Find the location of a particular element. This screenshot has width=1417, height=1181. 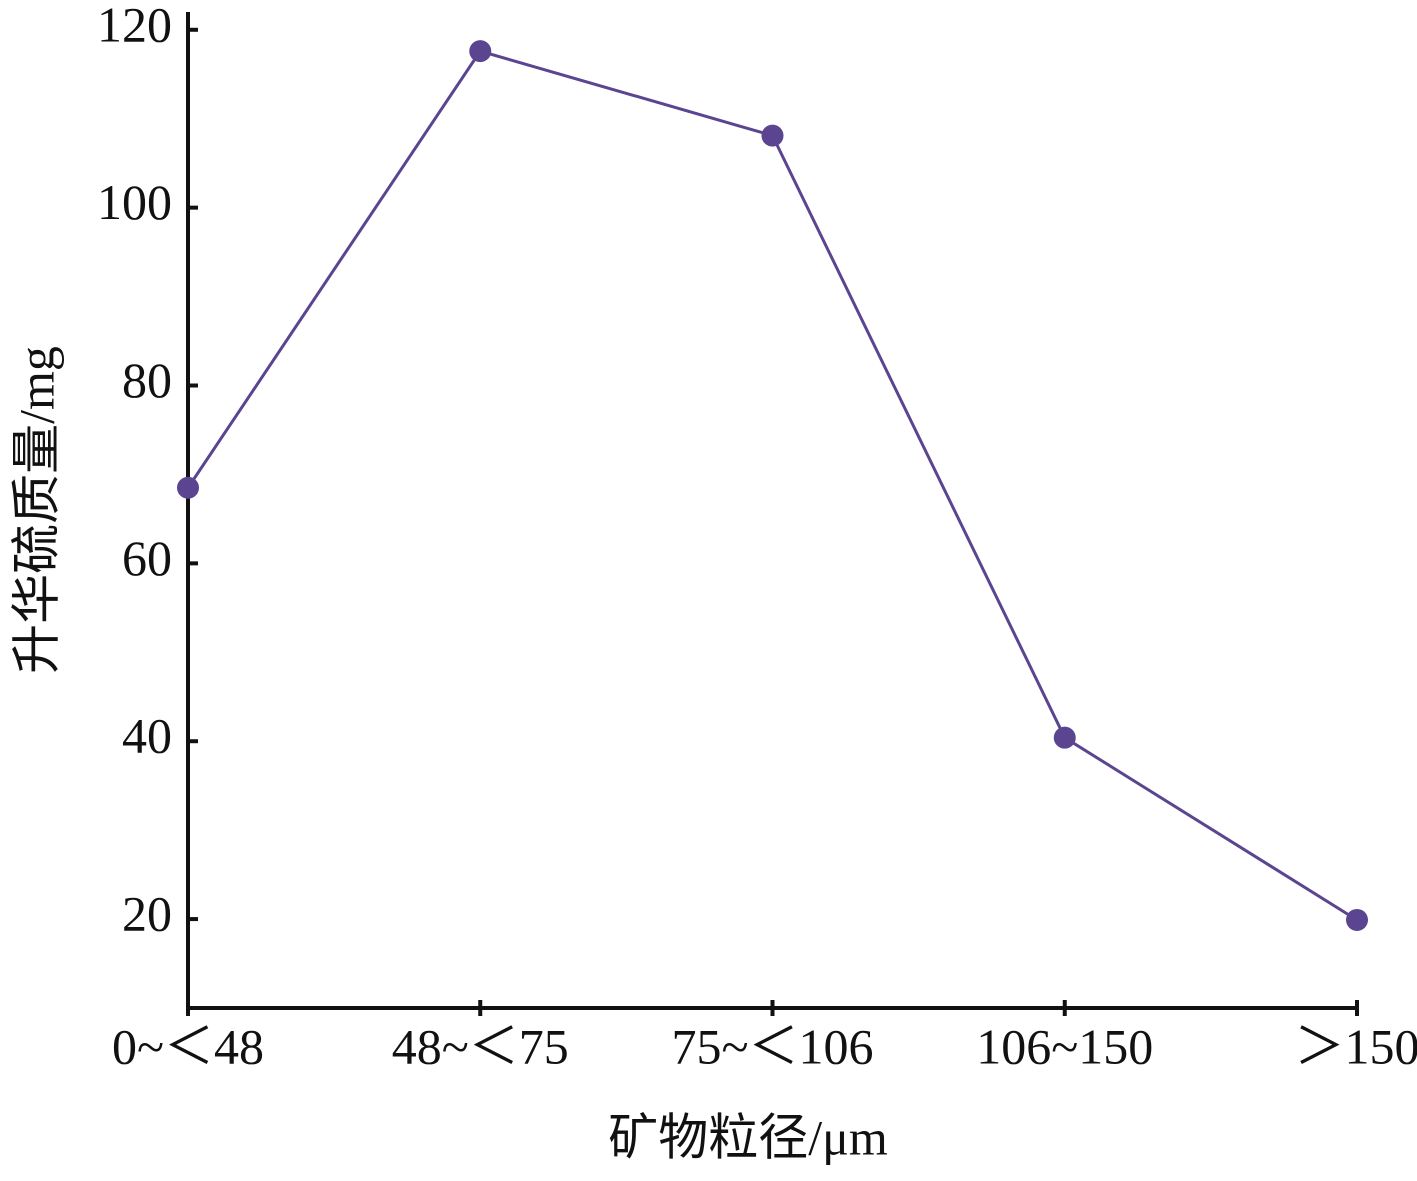

y-tick-label: 120 is located at coordinates (134, 26).